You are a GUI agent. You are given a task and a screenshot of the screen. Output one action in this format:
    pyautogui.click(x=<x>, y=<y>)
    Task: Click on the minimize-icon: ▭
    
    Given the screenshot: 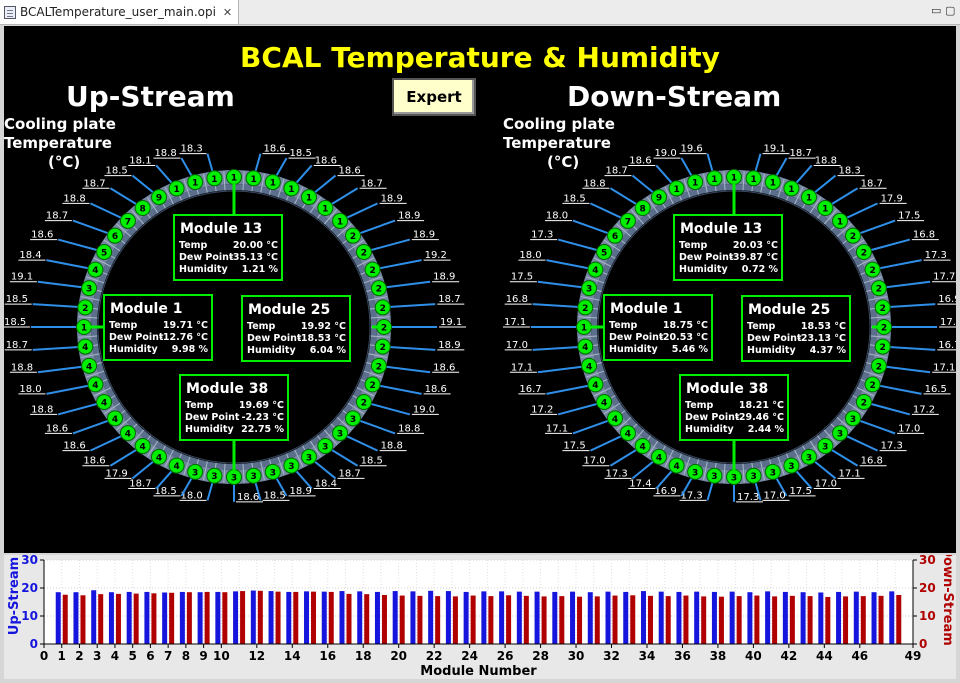 What is the action you would take?
    pyautogui.click(x=936, y=10)
    